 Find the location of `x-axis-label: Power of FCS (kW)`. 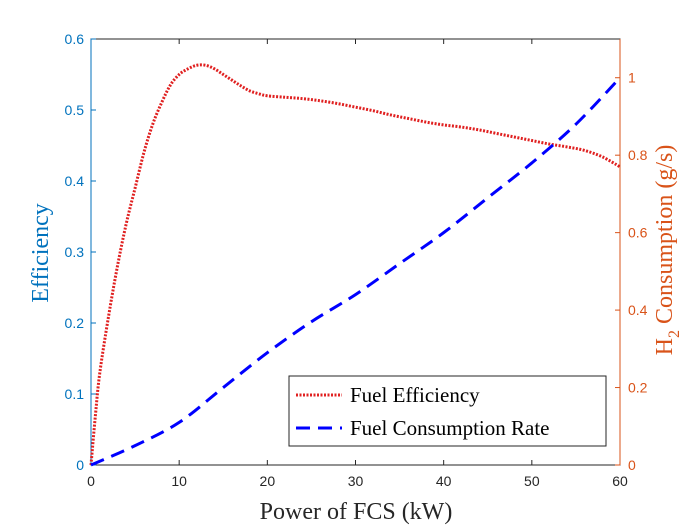

x-axis-label: Power of FCS (kW) is located at coordinates (356, 512).